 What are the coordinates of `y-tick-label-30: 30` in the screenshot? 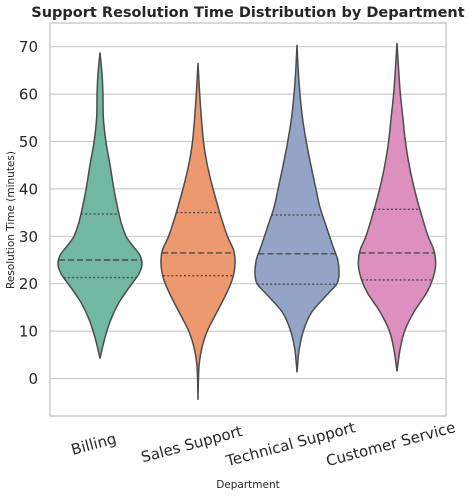 It's located at (28, 237).